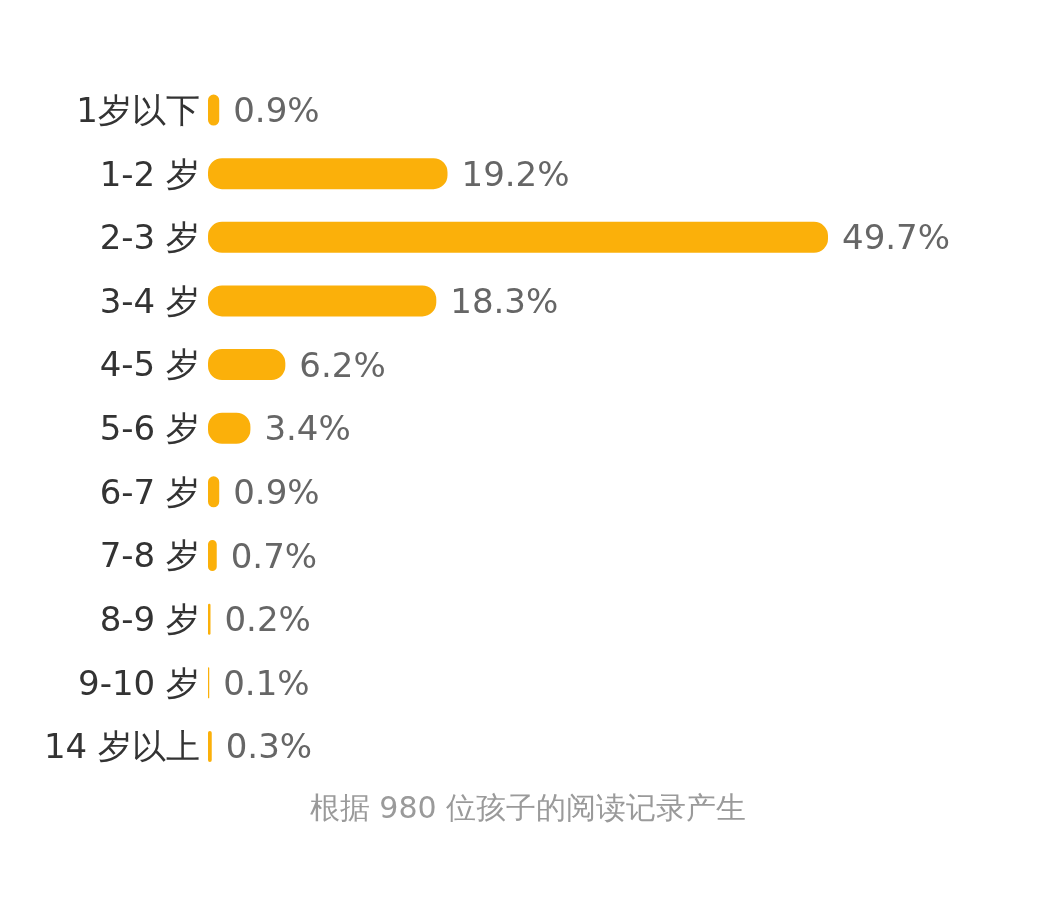  Describe the element at coordinates (121, 746) in the screenshot. I see `y-tick-label: 14 岁以上` at that location.